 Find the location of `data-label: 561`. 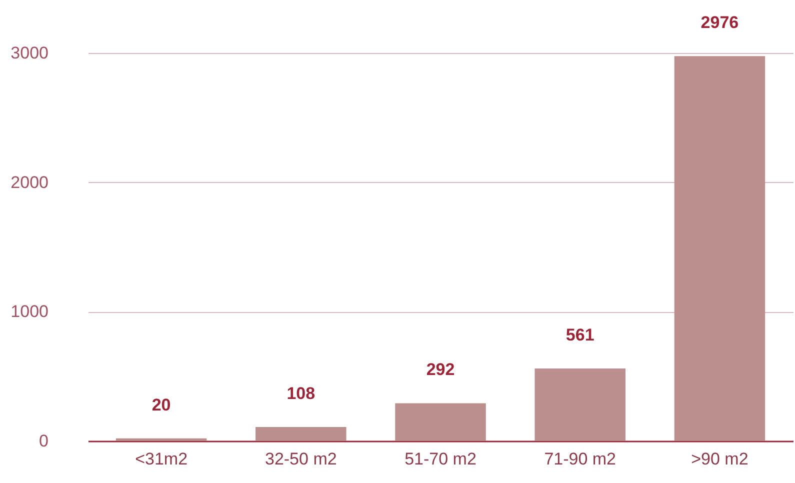

data-label: 561 is located at coordinates (580, 334).